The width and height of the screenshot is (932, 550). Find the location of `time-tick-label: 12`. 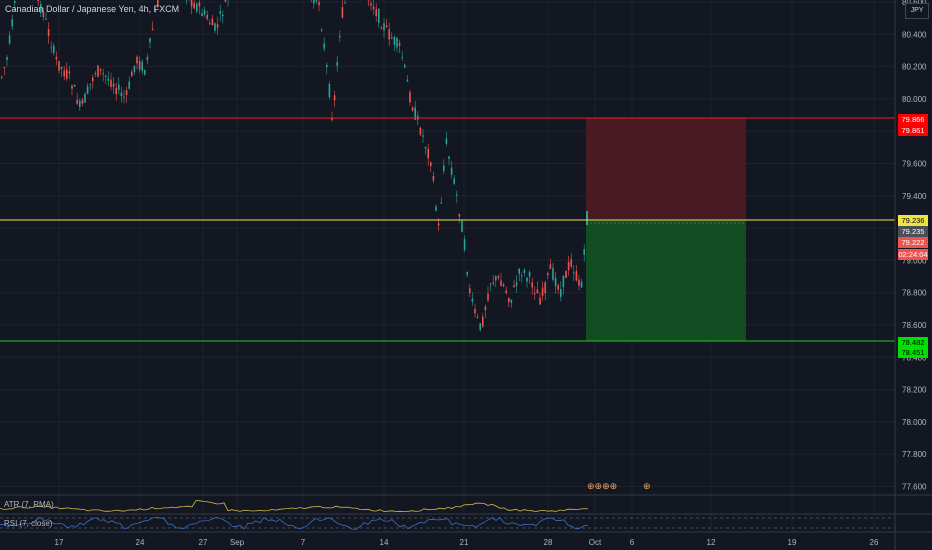

time-tick-label: 12 is located at coordinates (711, 542).